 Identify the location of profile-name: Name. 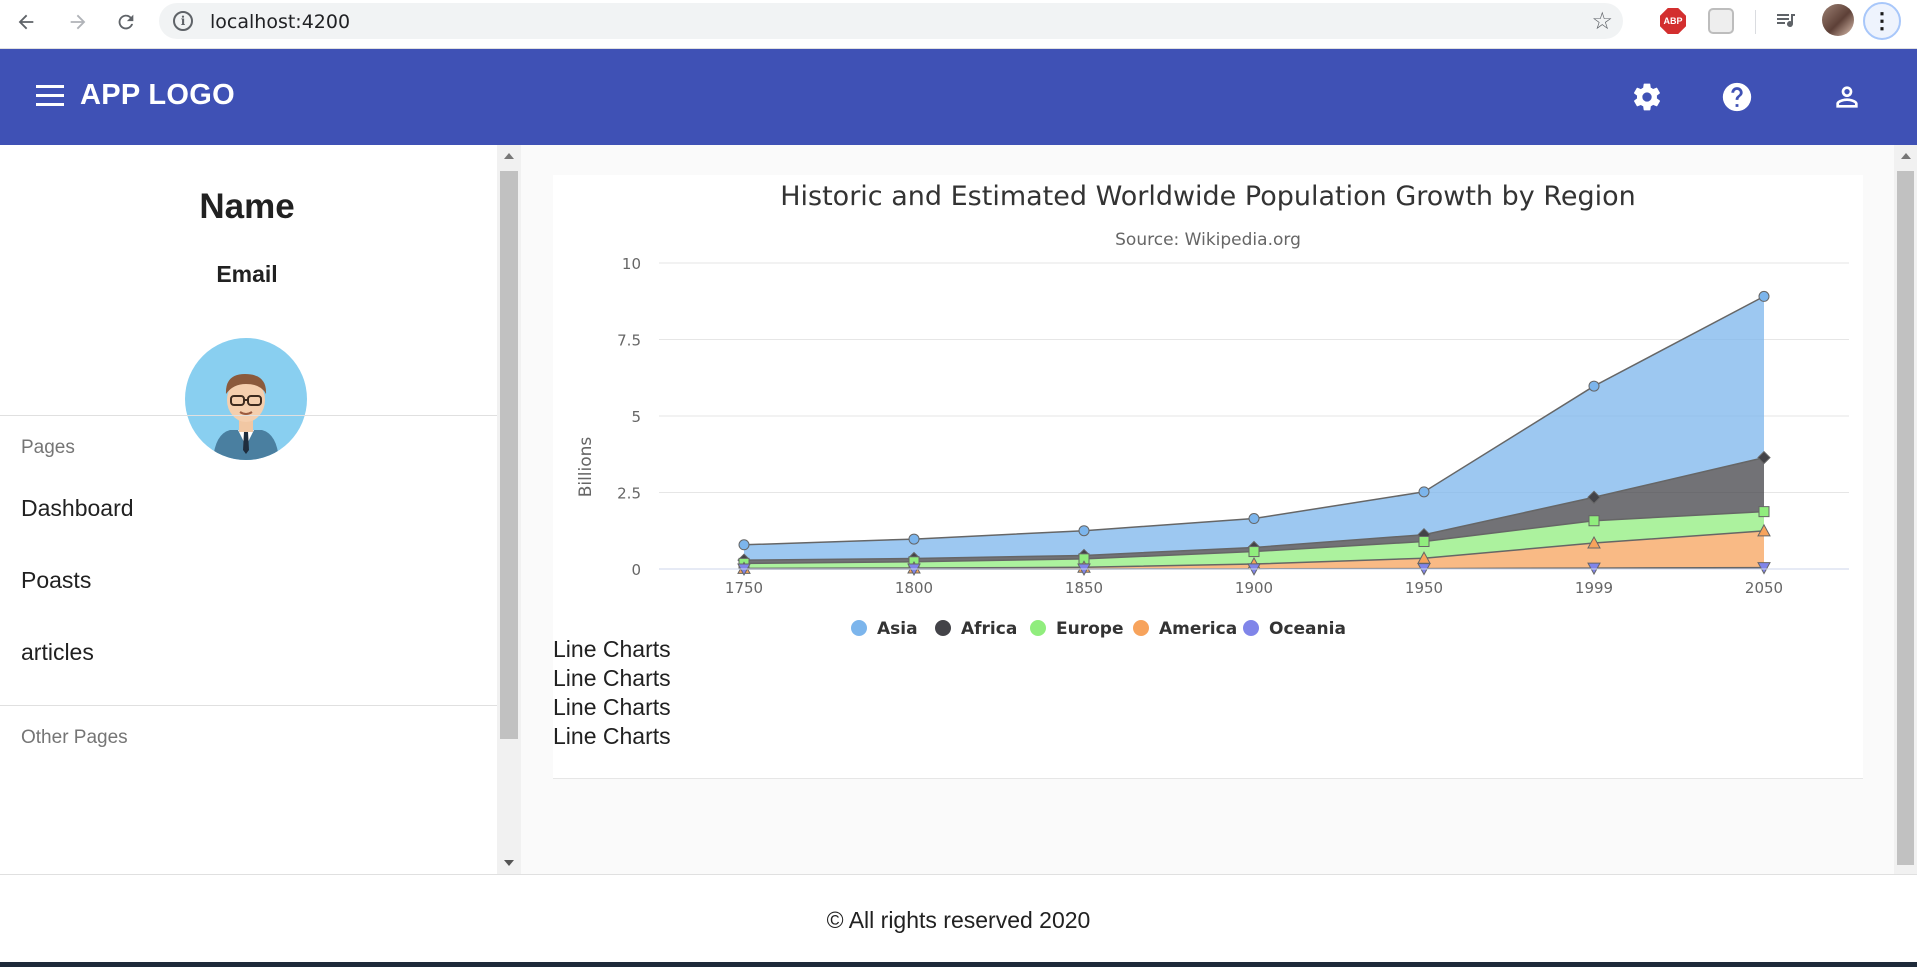
(247, 206).